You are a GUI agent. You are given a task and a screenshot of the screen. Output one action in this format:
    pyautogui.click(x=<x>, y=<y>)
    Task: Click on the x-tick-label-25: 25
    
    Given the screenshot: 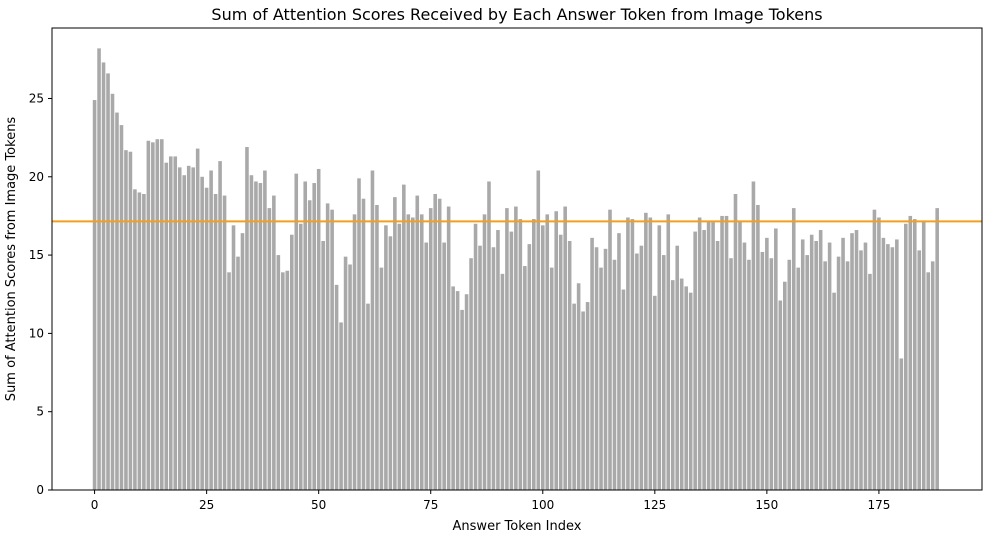 What is the action you would take?
    pyautogui.click(x=206, y=505)
    